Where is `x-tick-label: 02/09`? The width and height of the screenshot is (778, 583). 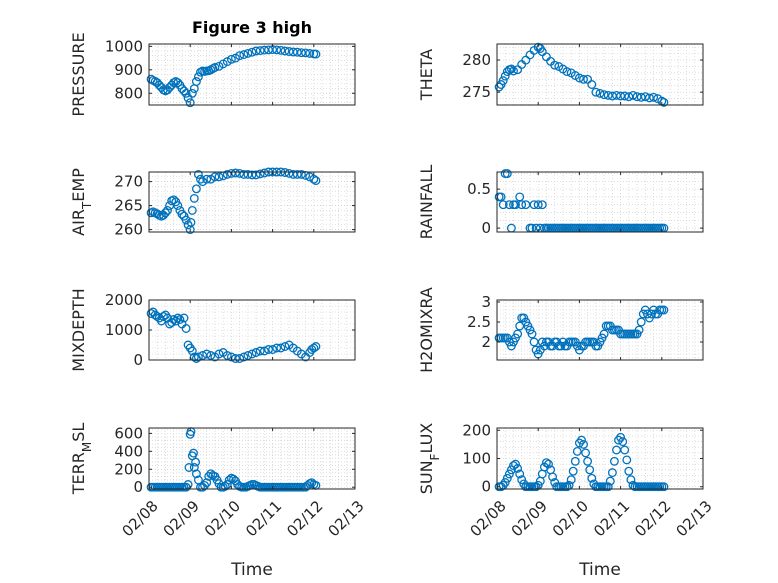 x-tick-label: 02/09 is located at coordinates (181, 518).